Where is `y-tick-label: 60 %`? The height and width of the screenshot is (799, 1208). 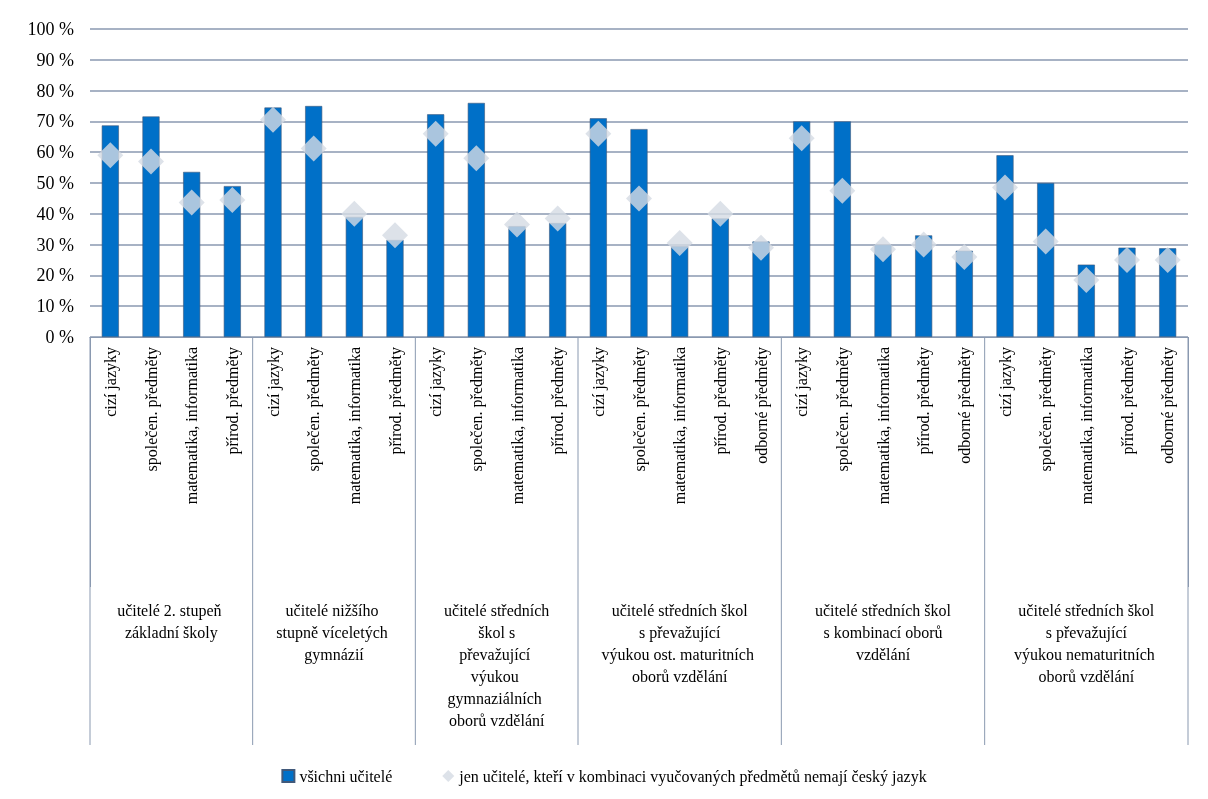 y-tick-label: 60 % is located at coordinates (55, 152).